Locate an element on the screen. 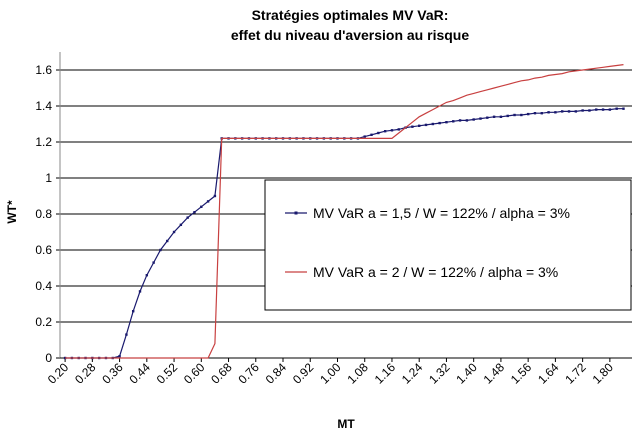  chart-title: Stratégies optimales MV VaR: is located at coordinates (350, 15).